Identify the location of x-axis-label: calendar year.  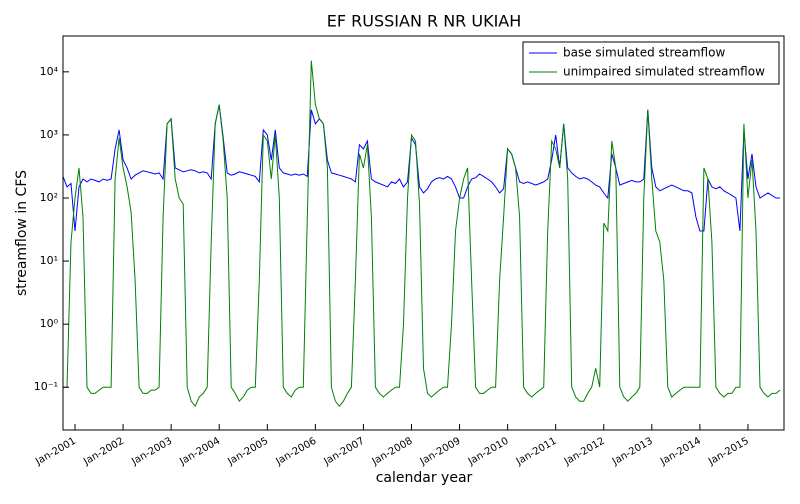
(424, 478).